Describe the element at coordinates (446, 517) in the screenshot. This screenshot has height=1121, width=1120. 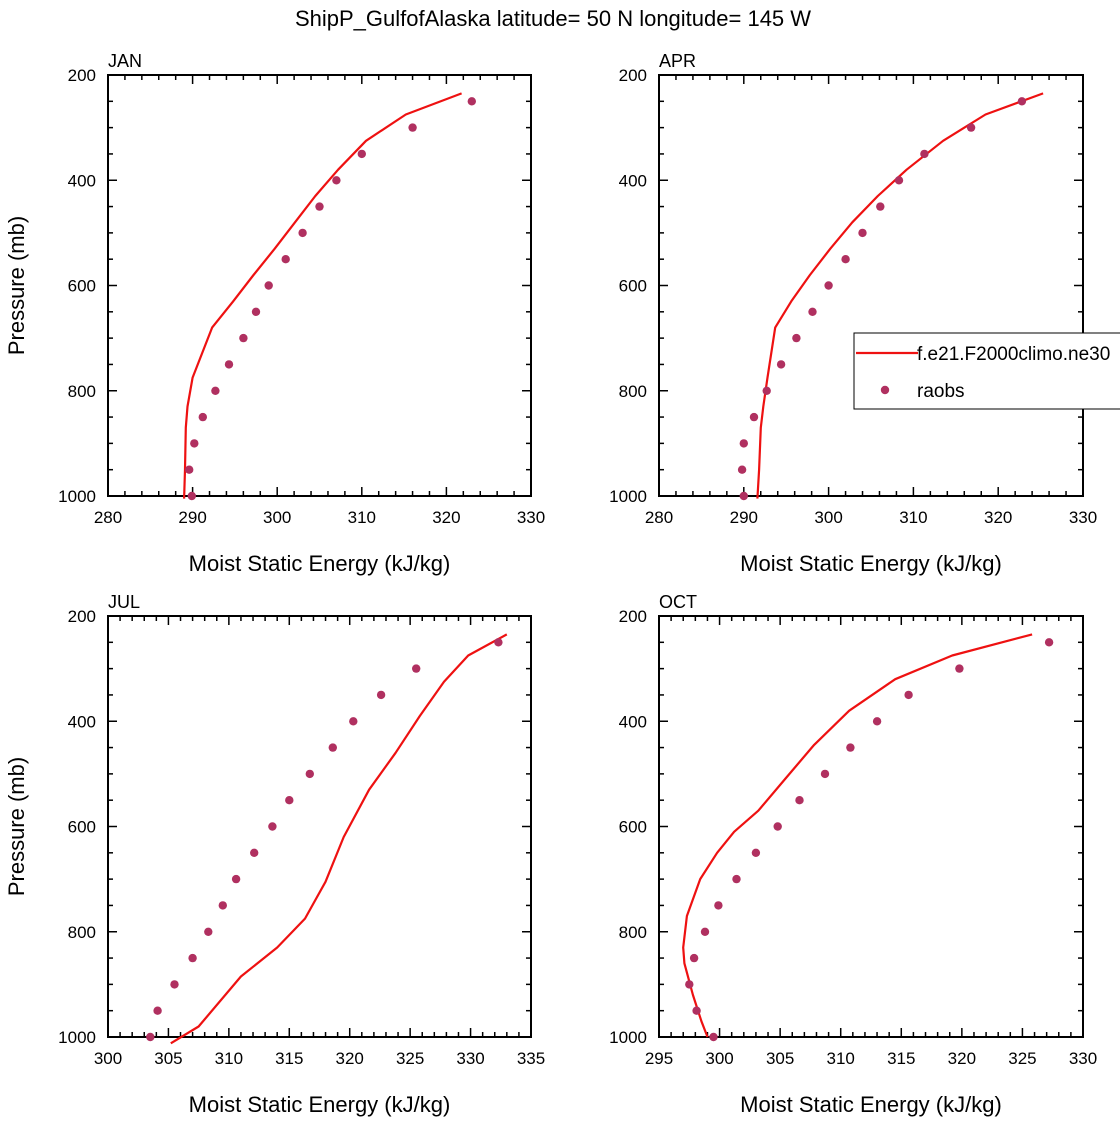
I see `panel-jan-xtick-label: 320` at that location.